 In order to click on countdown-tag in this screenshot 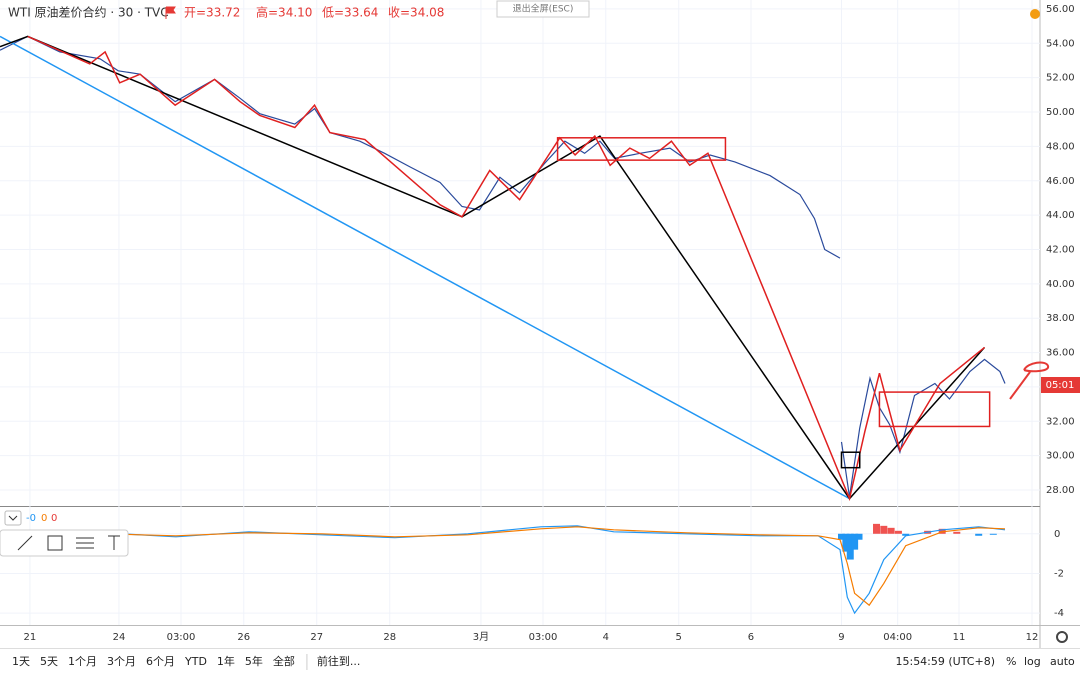, I will do `click(1060, 385)`.